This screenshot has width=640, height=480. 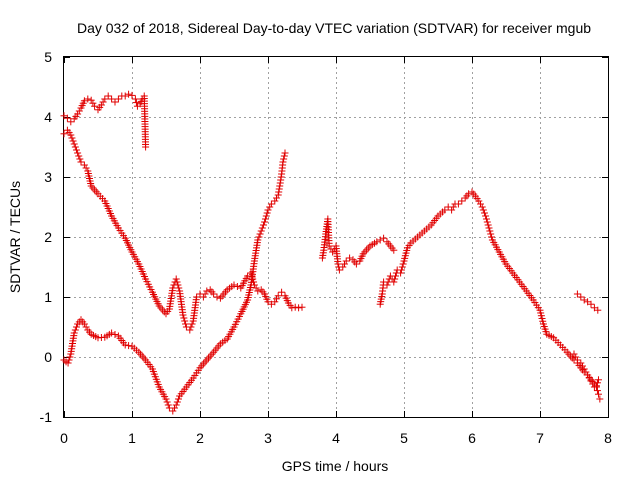 What do you see at coordinates (200, 438) in the screenshot?
I see `x-tick-label: 2` at bounding box center [200, 438].